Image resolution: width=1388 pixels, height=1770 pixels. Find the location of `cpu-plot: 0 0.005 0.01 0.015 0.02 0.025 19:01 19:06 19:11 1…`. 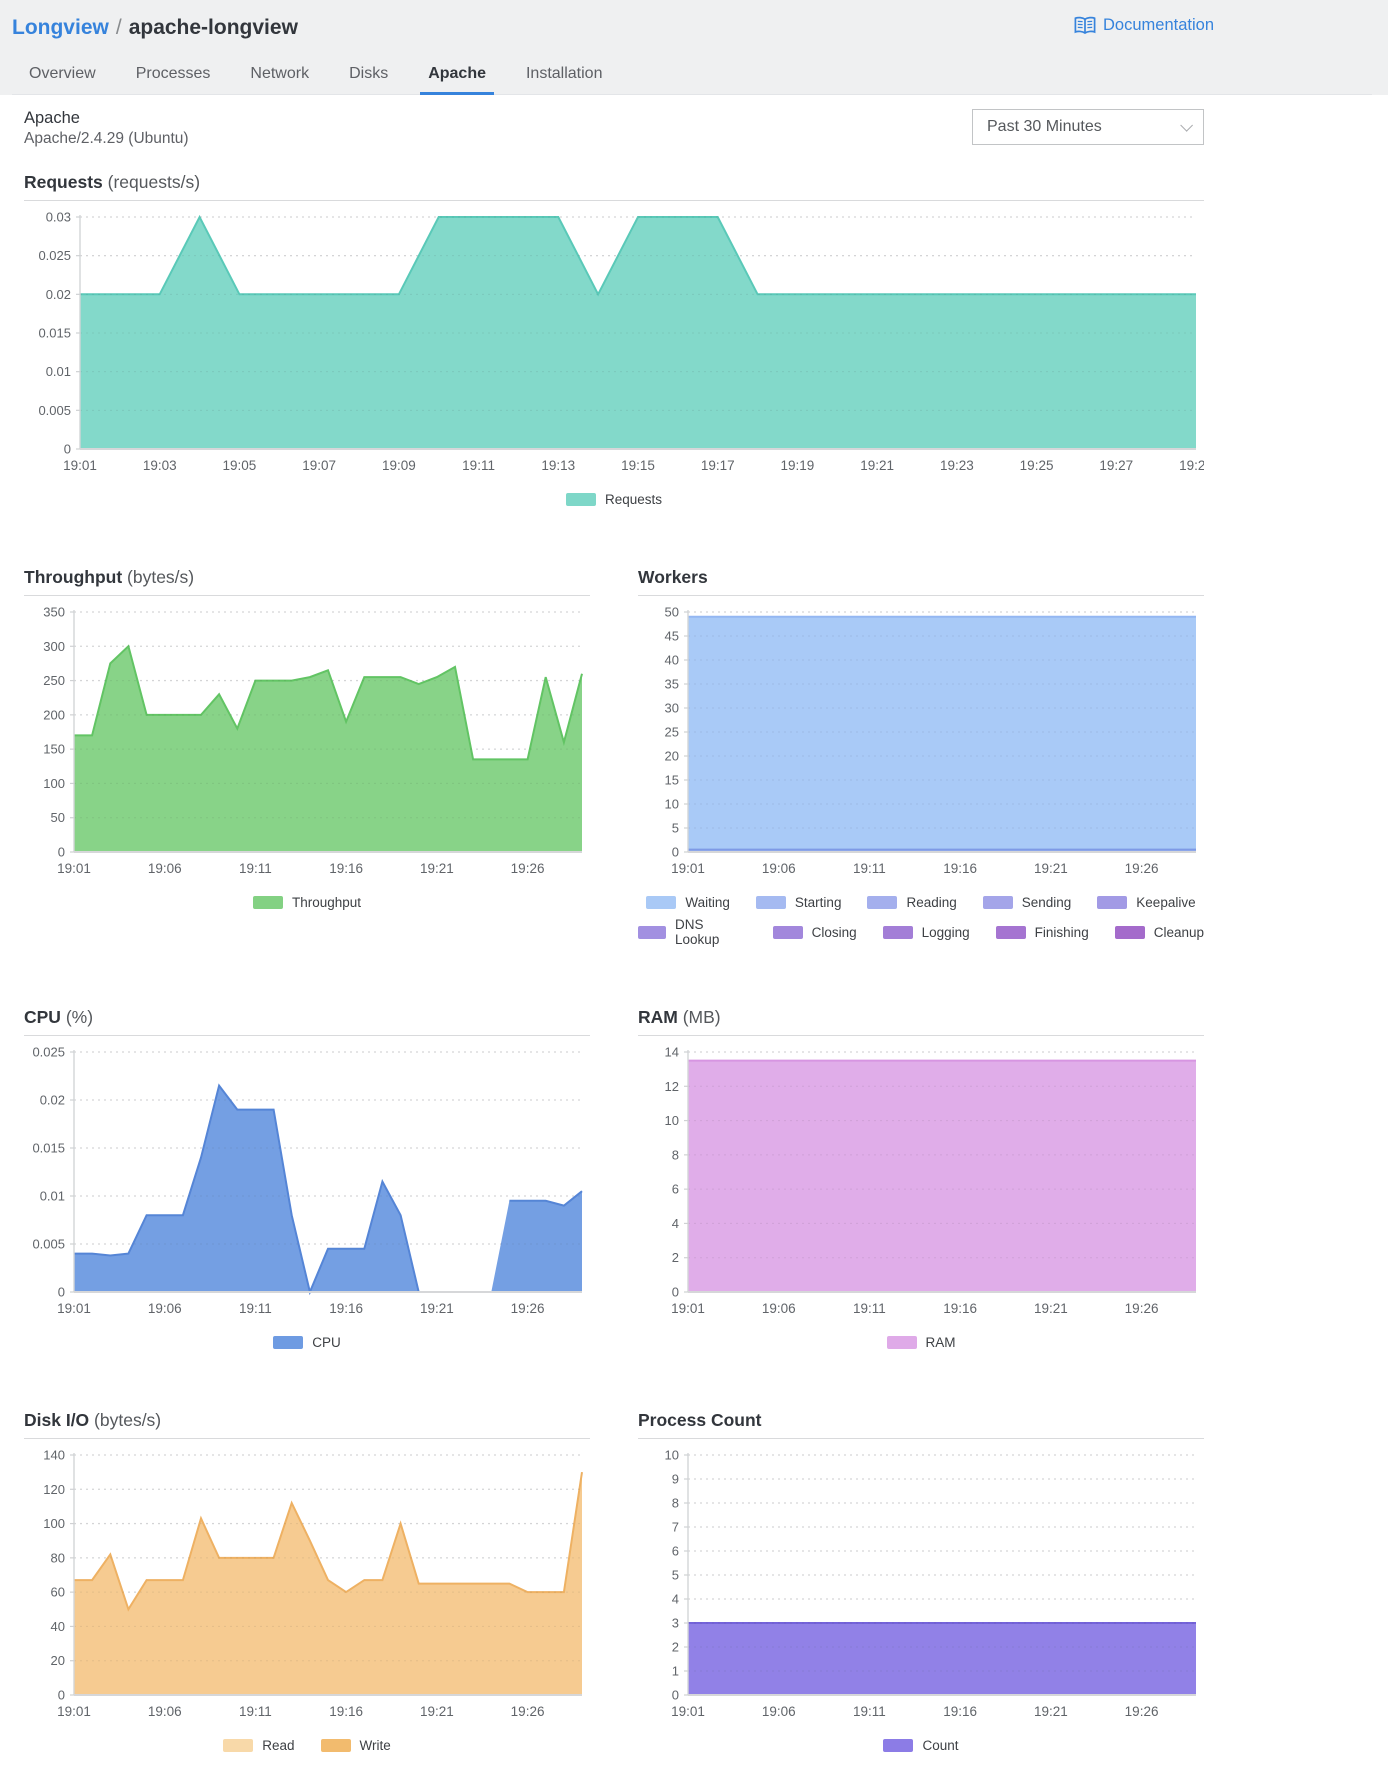

cpu-plot: 0 0.005 0.01 0.015 0.02 0.025 19:01 19:06 19:11 1… is located at coordinates (307, 1180).